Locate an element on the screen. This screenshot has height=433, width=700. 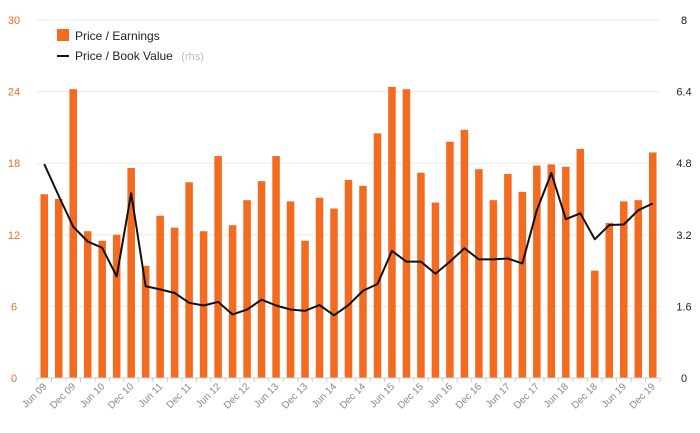
x-tick-label: Jun 13 is located at coordinates (266, 395).